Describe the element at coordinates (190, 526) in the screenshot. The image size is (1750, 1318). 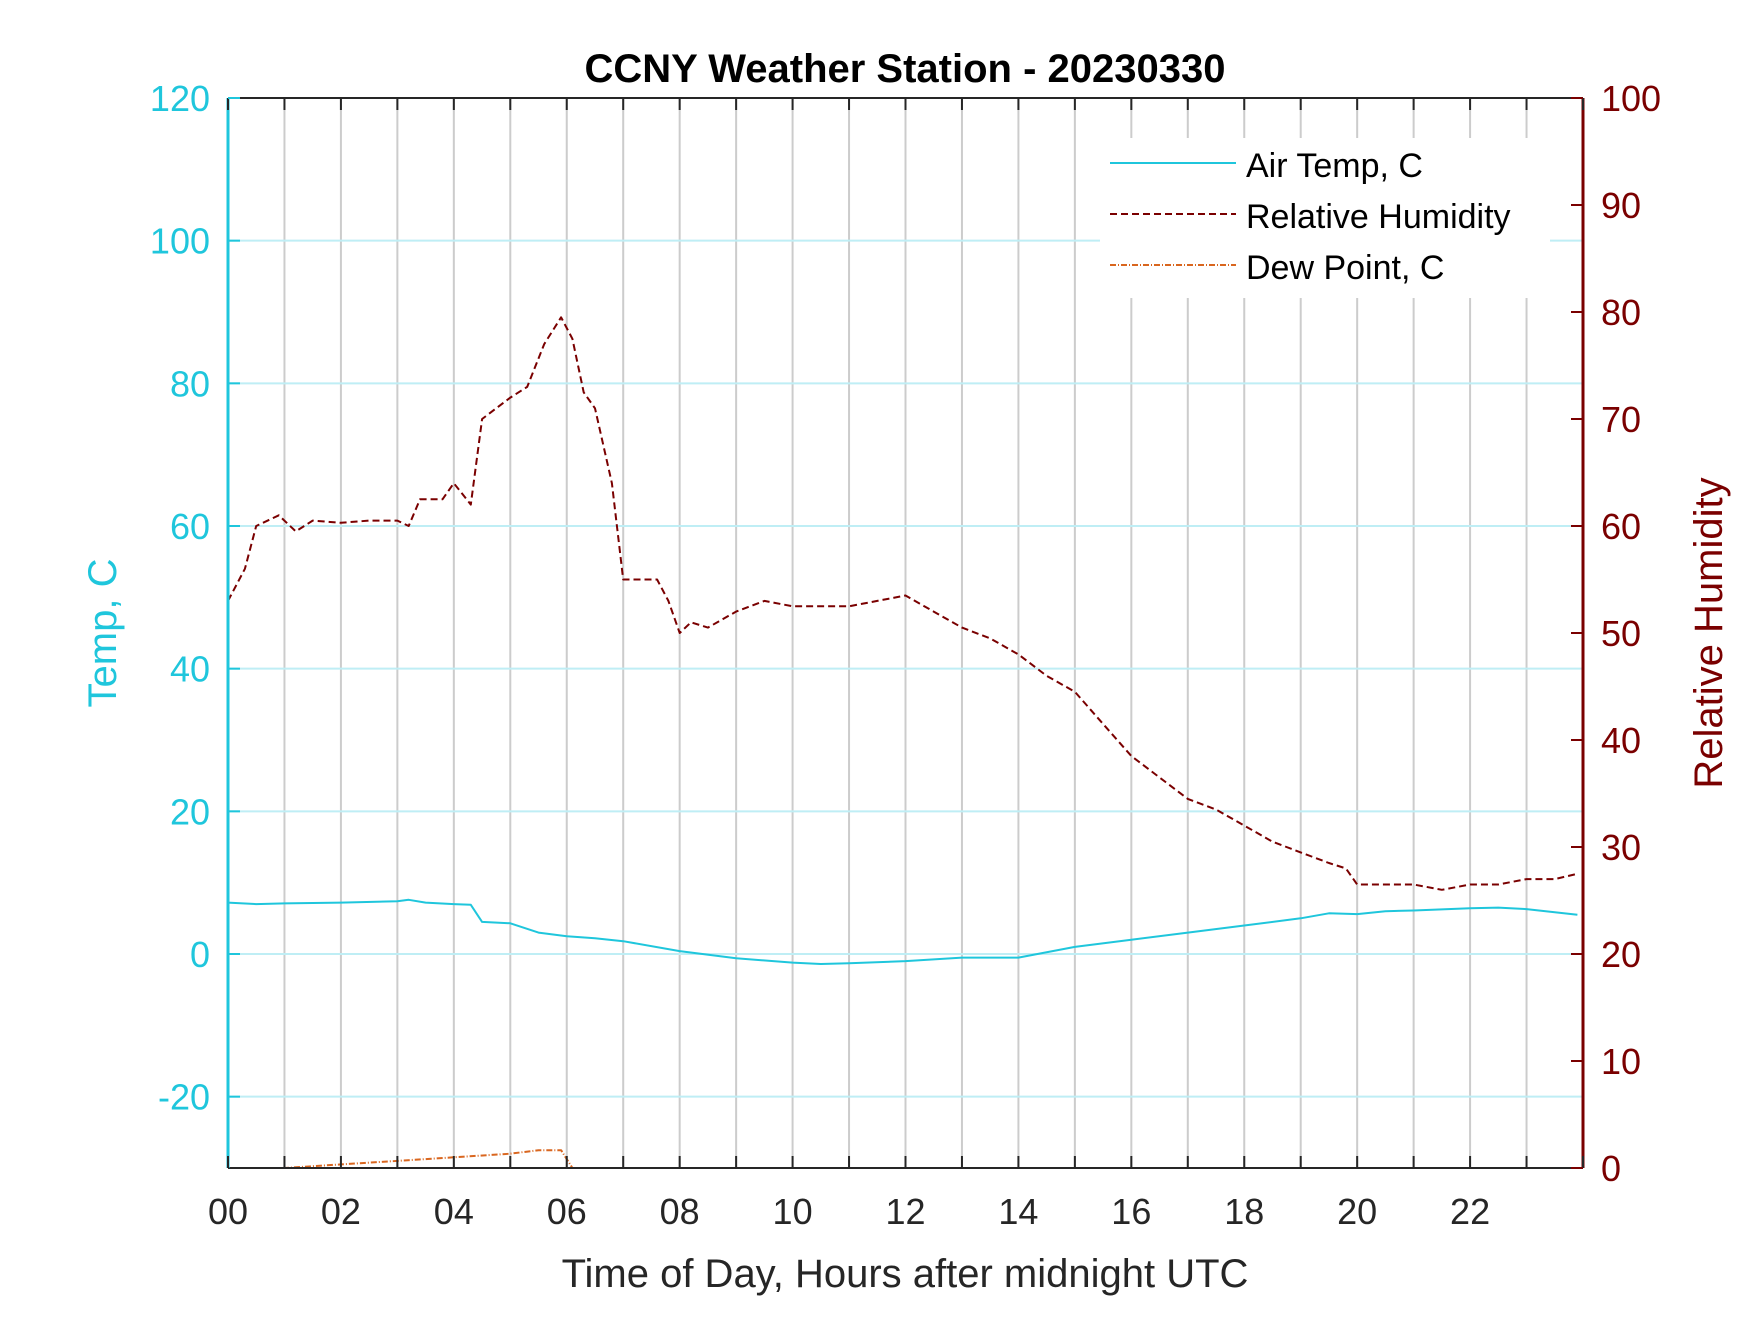
I see `y-tick-label-left: 60` at that location.